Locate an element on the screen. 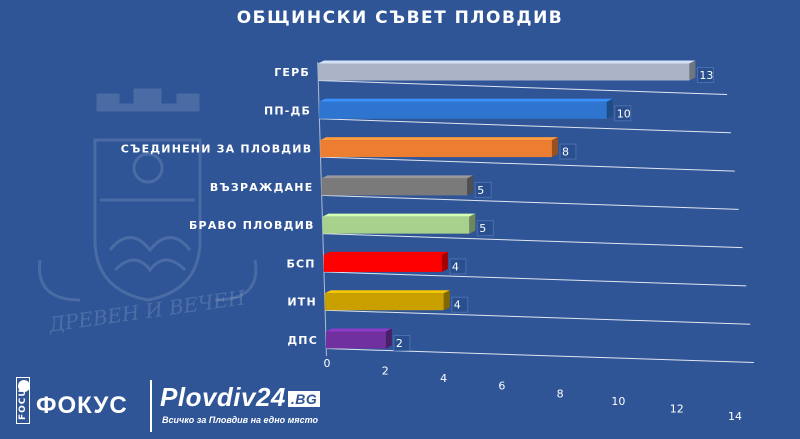 This screenshot has height=439, width=800. focus-dot-icon is located at coordinates (24, 386).